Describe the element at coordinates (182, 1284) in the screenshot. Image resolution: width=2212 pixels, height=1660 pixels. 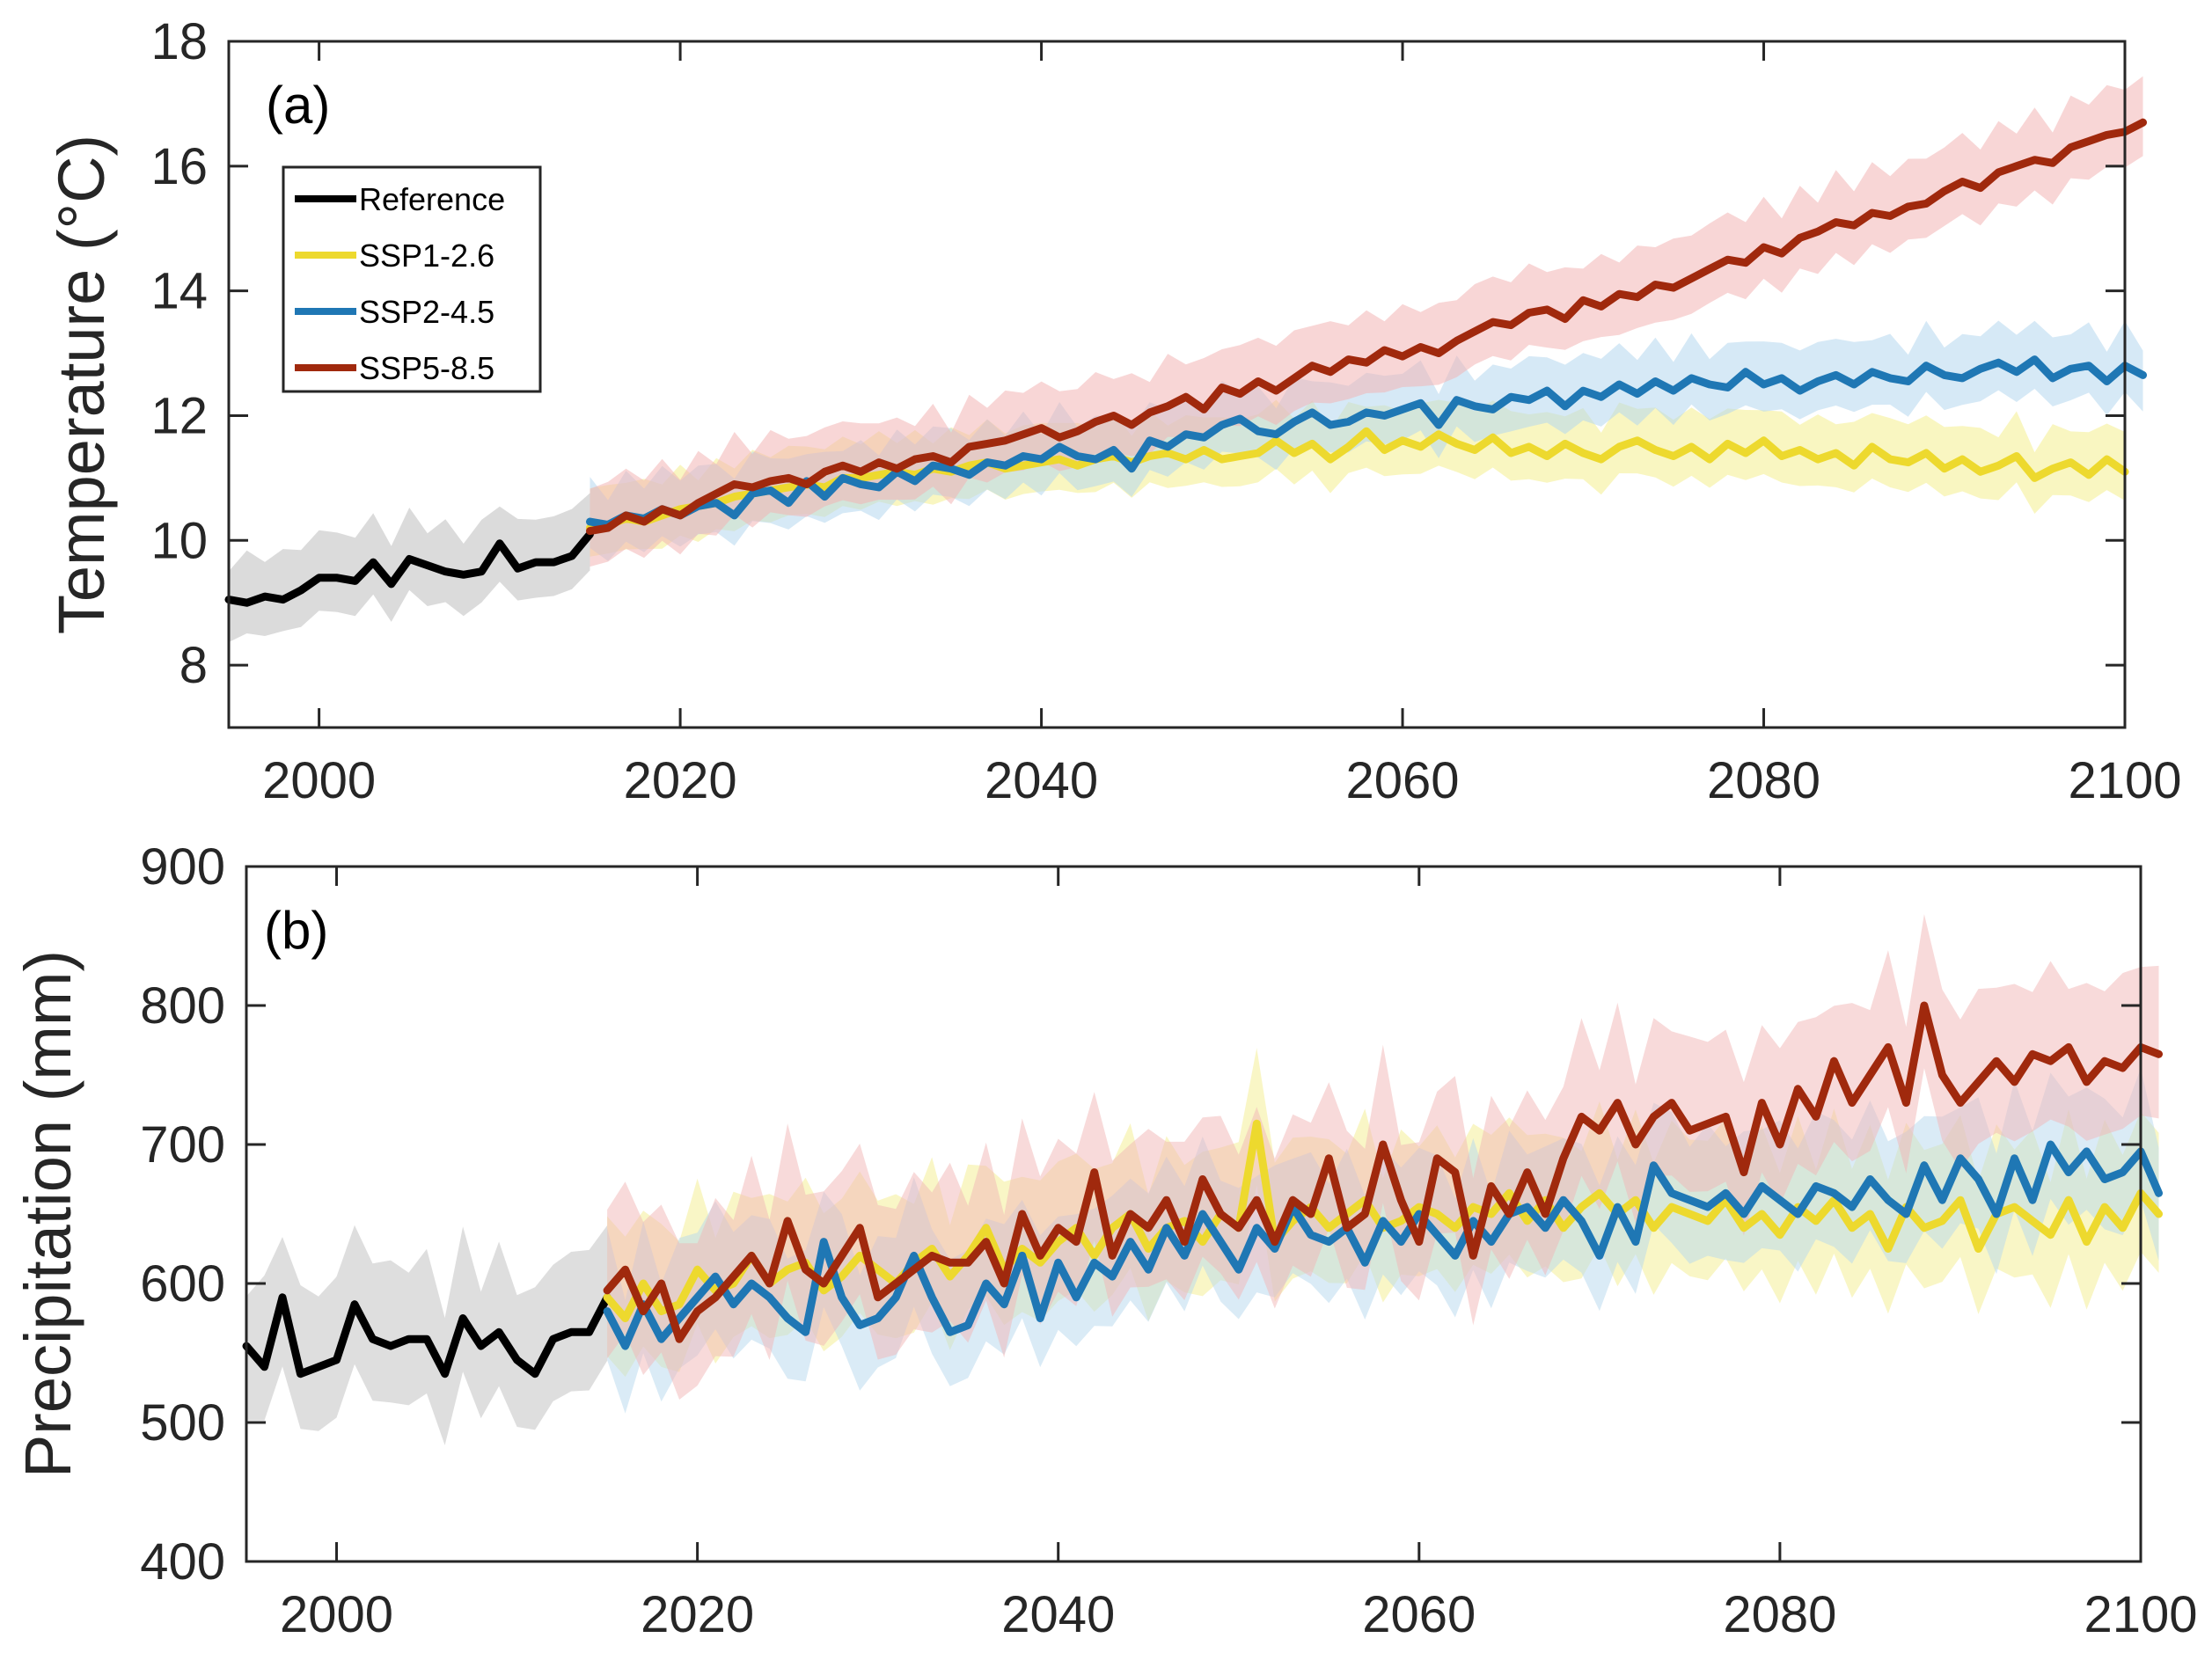
I see `y-tick-label: 600` at that location.